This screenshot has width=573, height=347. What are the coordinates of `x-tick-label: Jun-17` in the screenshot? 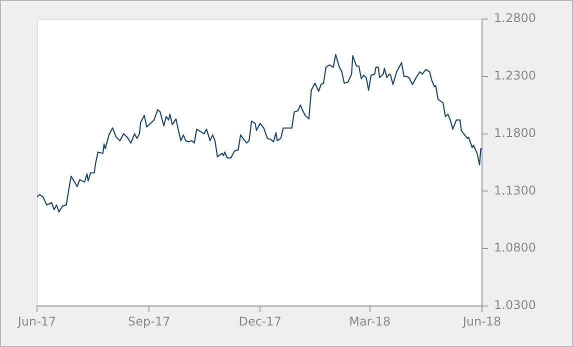 It's located at (36, 321).